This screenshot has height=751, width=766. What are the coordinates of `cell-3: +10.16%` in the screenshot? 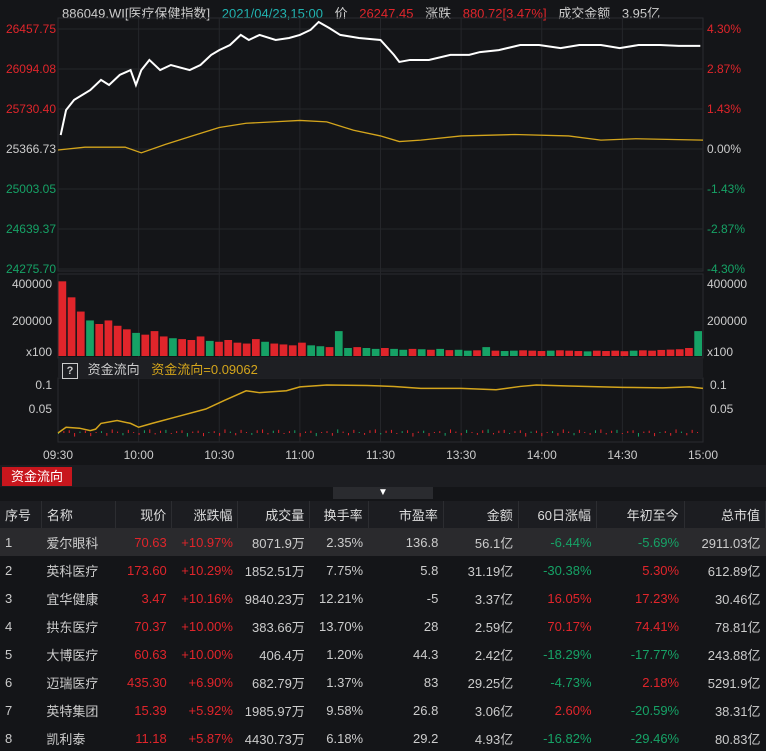 It's located at (207, 598).